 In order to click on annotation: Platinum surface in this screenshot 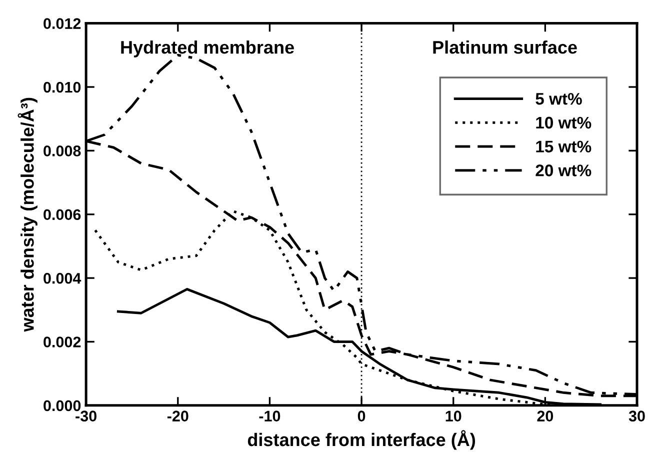, I will do `click(505, 47)`.